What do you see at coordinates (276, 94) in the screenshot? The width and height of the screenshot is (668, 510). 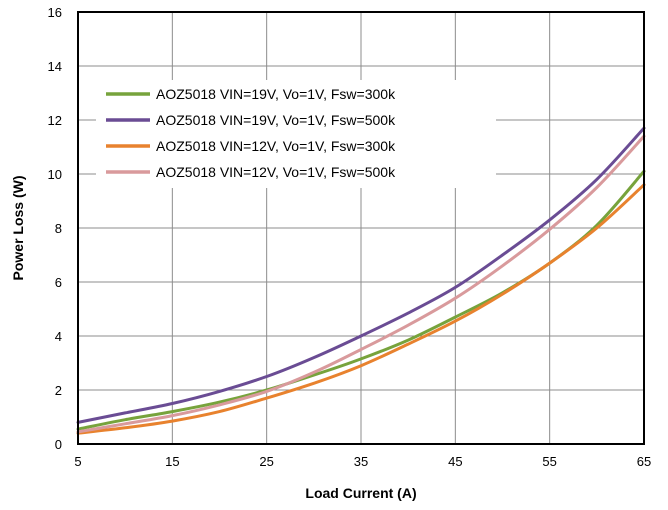 I see `legend-entry: AOZ5018 VIN=19V, Vo=1V, Fsw=300k` at bounding box center [276, 94].